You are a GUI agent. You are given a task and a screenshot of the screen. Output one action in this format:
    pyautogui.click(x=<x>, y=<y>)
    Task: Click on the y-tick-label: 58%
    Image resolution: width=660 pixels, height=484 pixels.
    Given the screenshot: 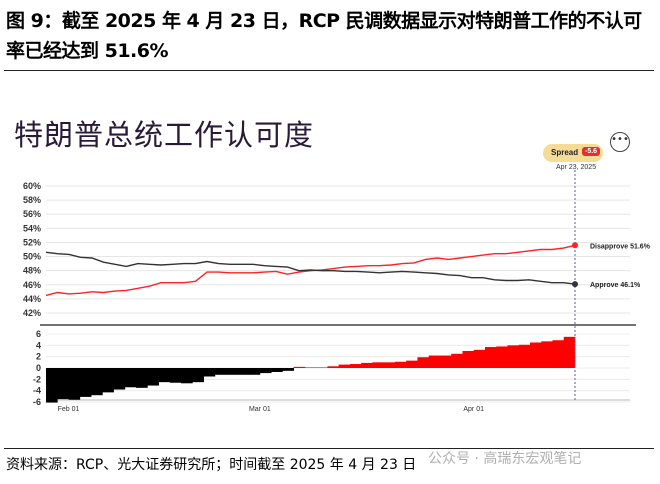 What is the action you would take?
    pyautogui.click(x=32, y=200)
    